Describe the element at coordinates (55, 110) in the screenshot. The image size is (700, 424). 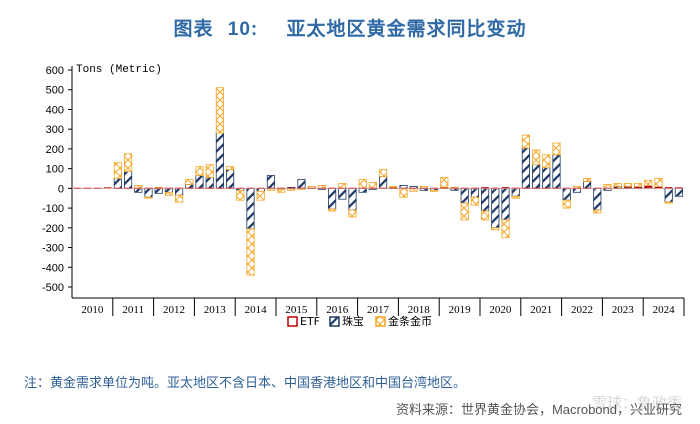
I see `y-tick-label: 400` at that location.